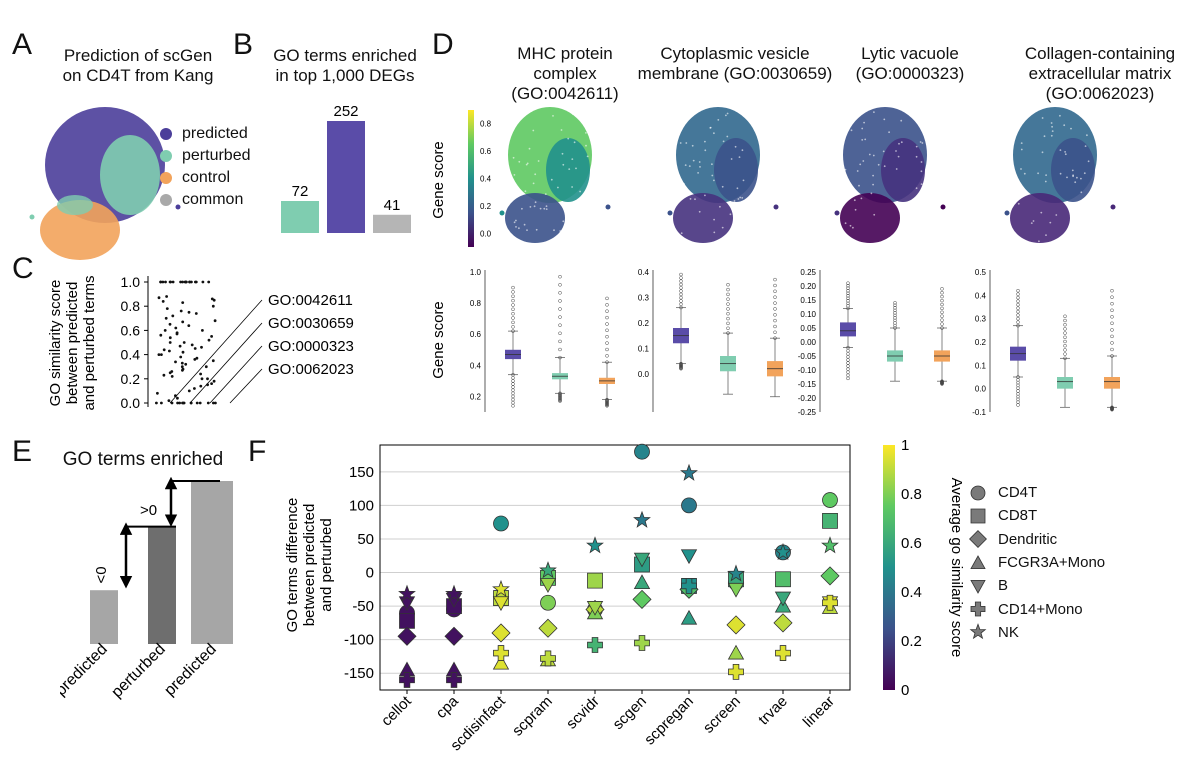 This screenshot has width=1200, height=771. I want to click on legend-label: predicted, so click(215, 133).